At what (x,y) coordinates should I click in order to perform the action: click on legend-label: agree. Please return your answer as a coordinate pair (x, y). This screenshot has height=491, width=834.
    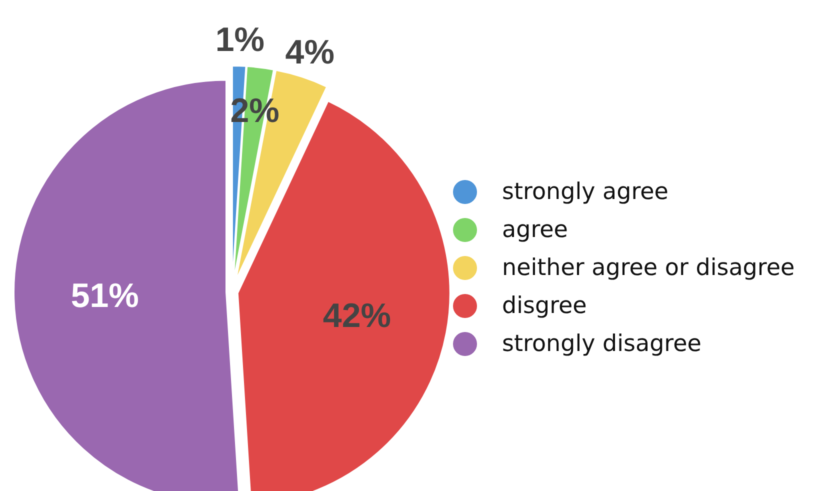
    Looking at the image, I should click on (535, 230).